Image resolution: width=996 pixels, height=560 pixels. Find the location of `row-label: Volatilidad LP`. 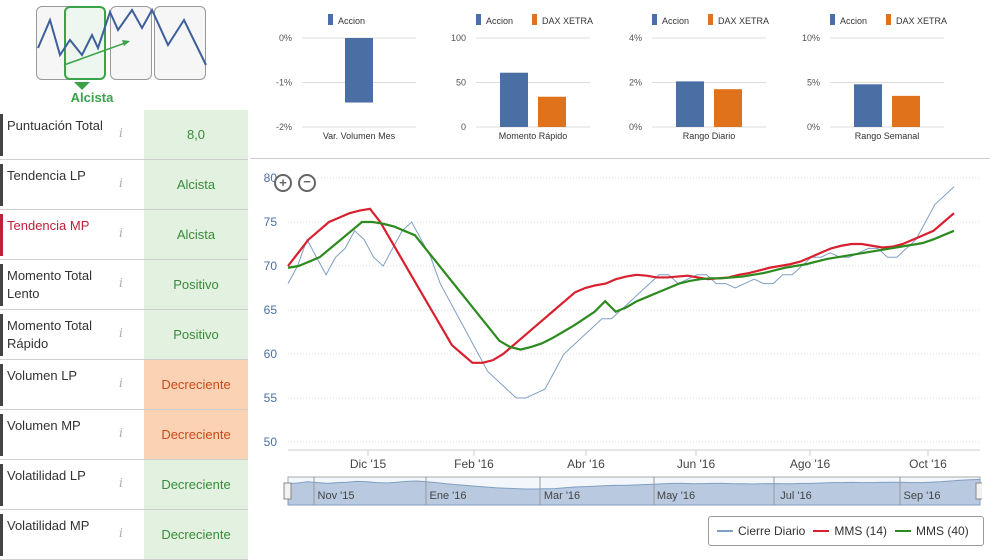

row-label: Volatilidad LP is located at coordinates (46, 475).